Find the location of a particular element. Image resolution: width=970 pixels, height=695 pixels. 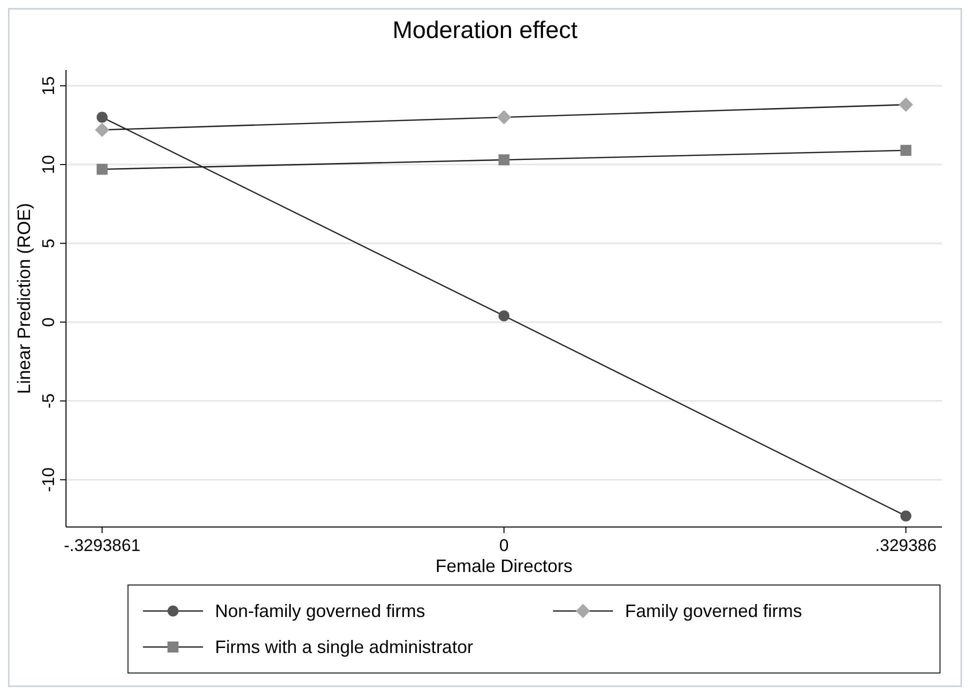

chart-title: Moderation effect is located at coordinates (485, 30).